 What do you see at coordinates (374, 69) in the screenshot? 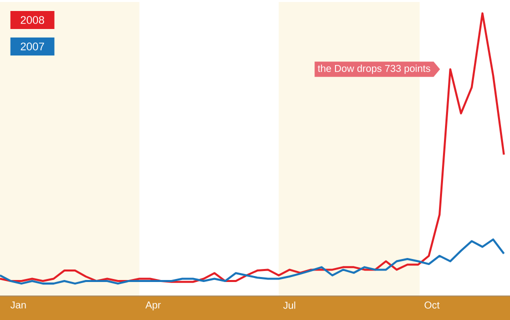
I see `annotation: the Dow drops 733 points` at bounding box center [374, 69].